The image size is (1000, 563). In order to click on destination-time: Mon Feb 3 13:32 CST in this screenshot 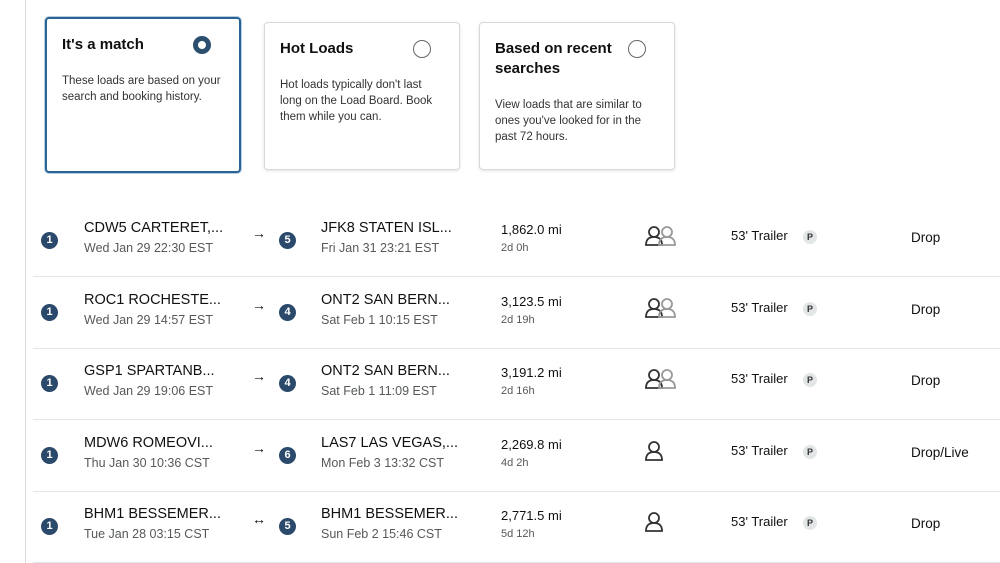, I will do `click(382, 462)`.